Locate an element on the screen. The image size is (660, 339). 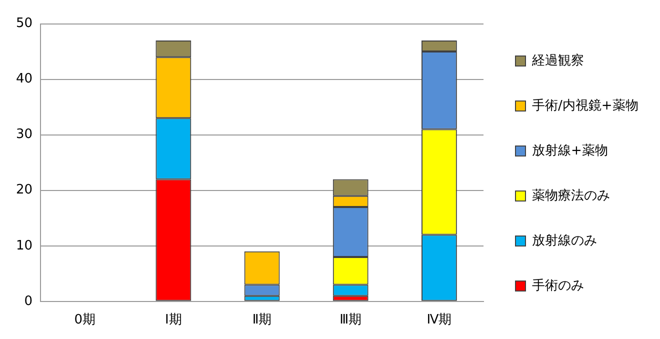
legend-label: 手術/内視鏡+薬物 is located at coordinates (585, 106).